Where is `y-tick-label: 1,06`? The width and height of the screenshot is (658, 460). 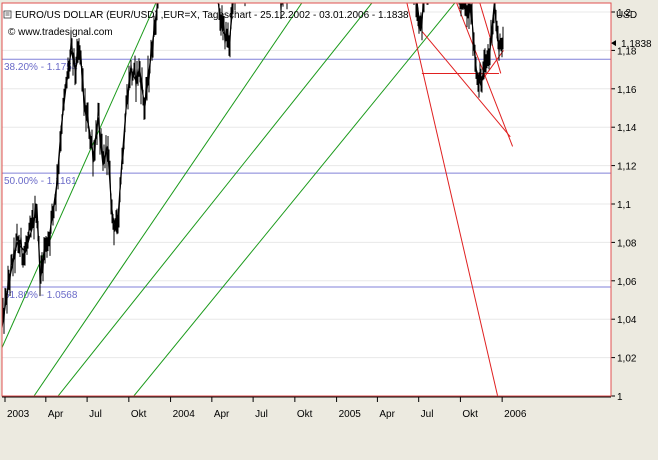
y-tick-label: 1,06 is located at coordinates (627, 282).